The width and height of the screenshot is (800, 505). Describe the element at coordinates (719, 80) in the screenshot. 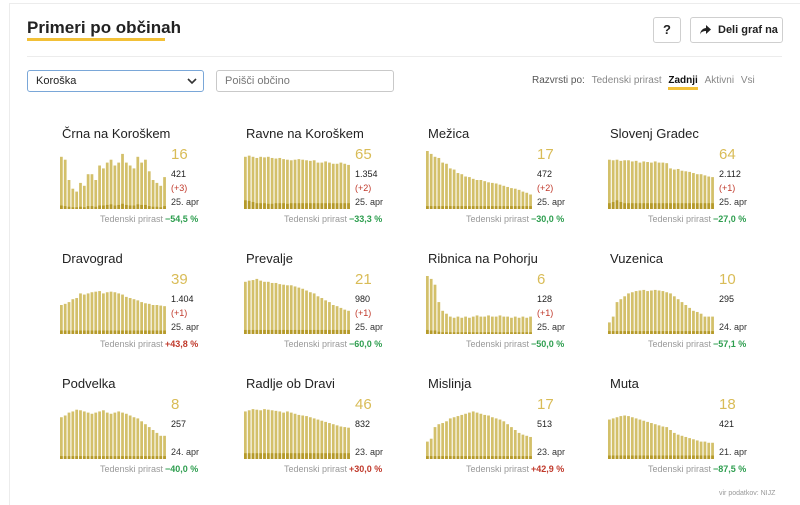

I see `sort-option-active: Aktivni` at that location.